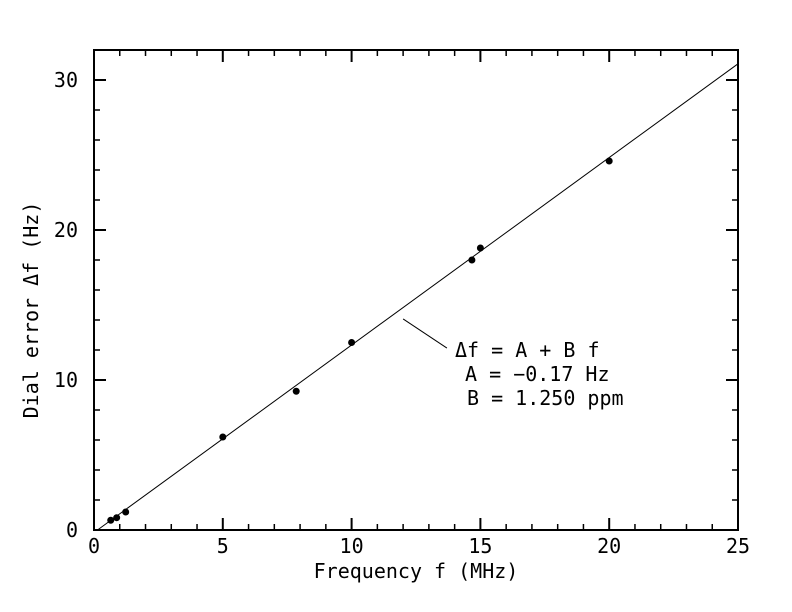 The height and width of the screenshot is (612, 792). What do you see at coordinates (416, 571) in the screenshot?
I see `x-axis-title: Frequency f (MHz)` at bounding box center [416, 571].